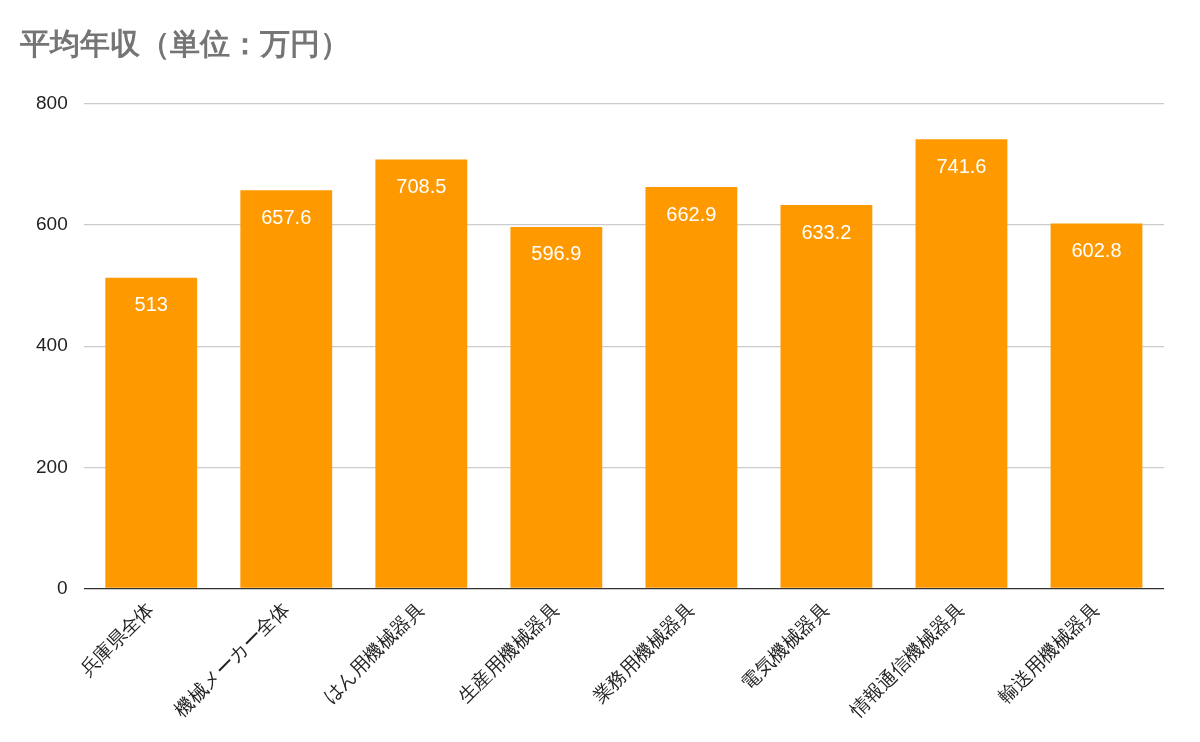  Describe the element at coordinates (286, 216) in the screenshot. I see `data-label: 657.6` at that location.